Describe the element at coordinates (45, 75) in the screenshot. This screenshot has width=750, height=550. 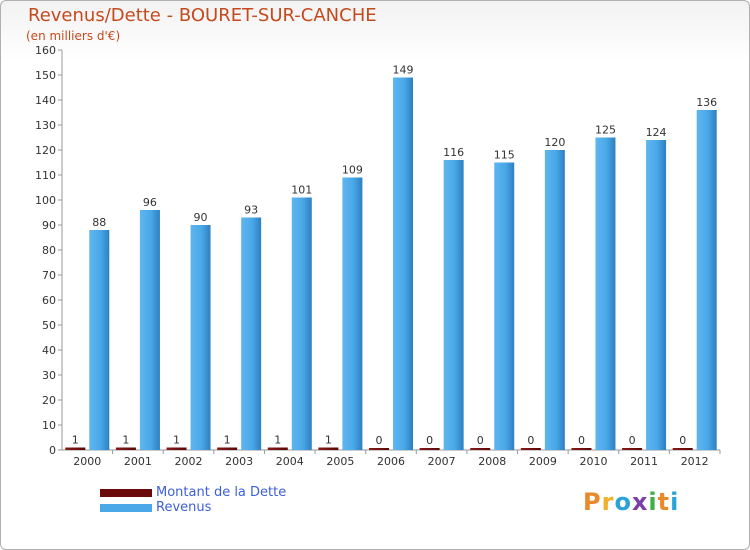
I see `y-tick-label: 150` at that location.